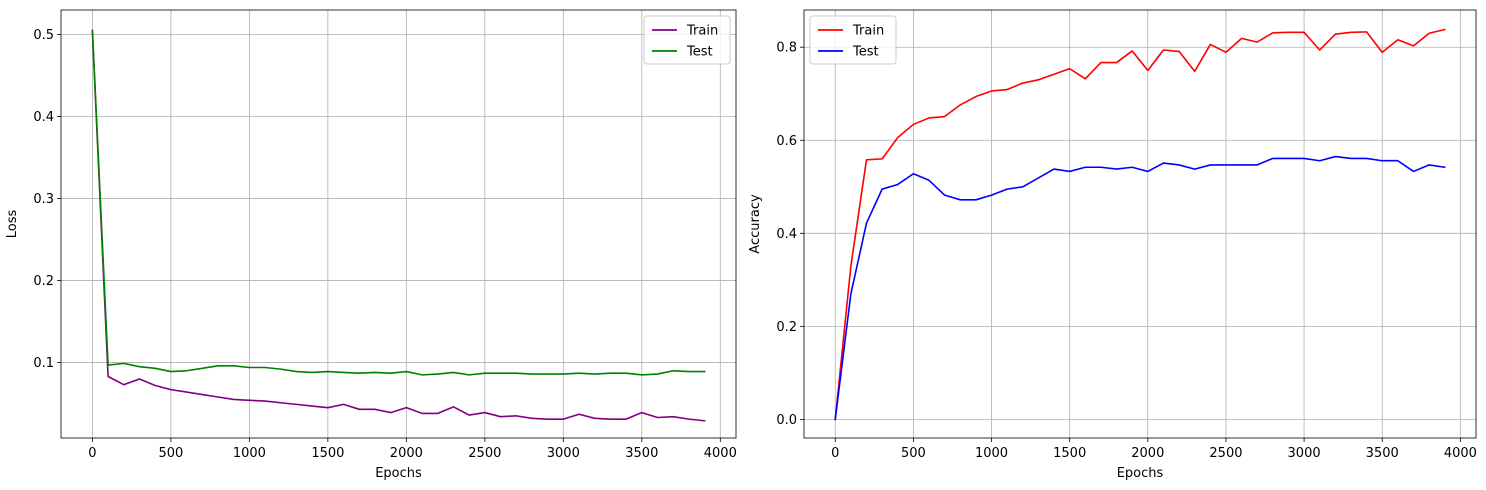 Image resolution: width=1486 pixels, height=490 pixels. I want to click on accuracy-chart-x-tick-label: 500, so click(913, 453).